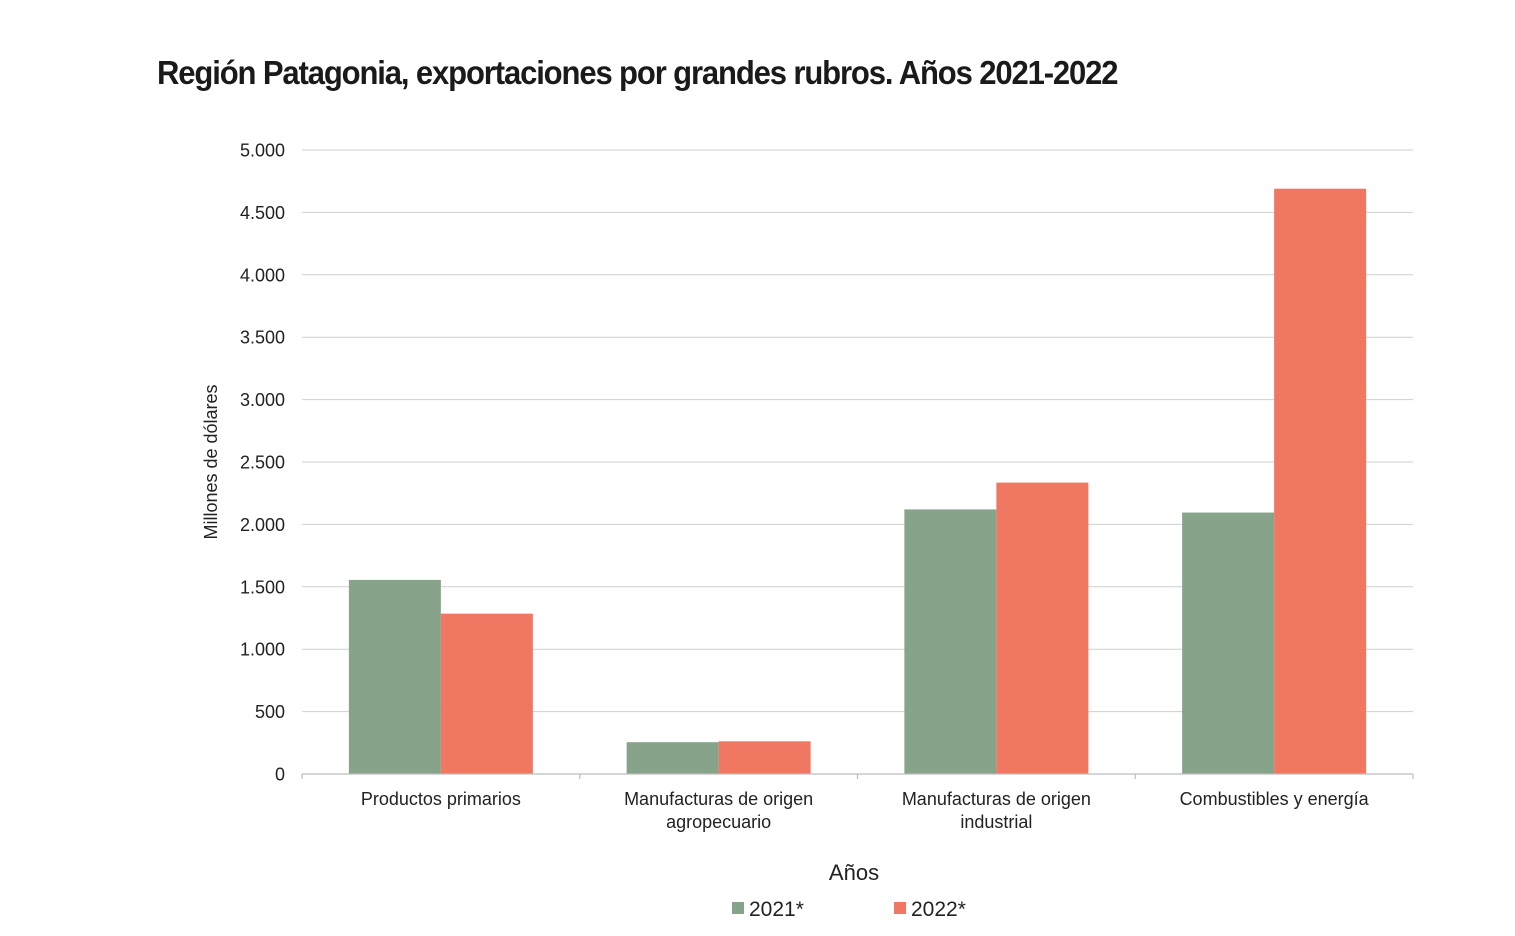 This screenshot has height=936, width=1515. What do you see at coordinates (849, 909) in the screenshot?
I see `legend: 2021* 2022*` at bounding box center [849, 909].